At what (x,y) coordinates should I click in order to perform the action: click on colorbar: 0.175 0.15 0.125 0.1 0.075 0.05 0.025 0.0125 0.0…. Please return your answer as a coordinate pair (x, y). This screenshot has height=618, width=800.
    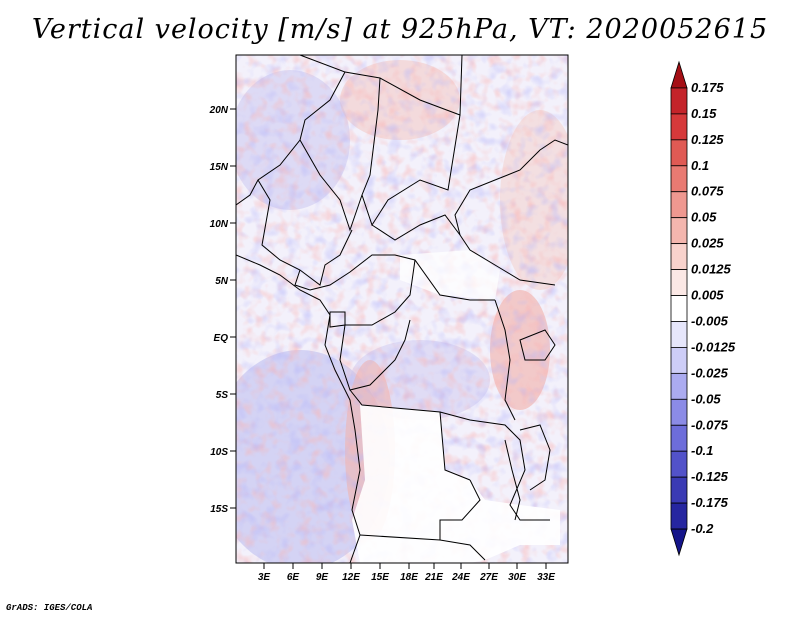
    Looking at the image, I should click on (703, 308).